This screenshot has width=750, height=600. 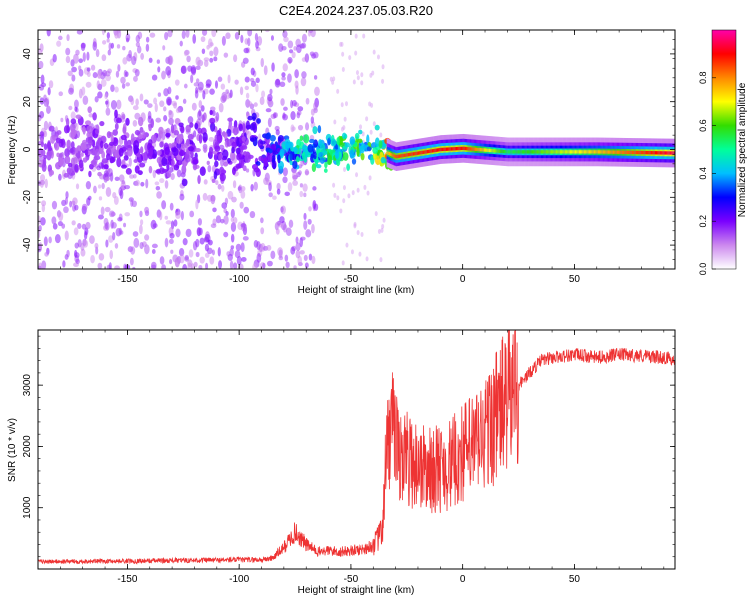 What do you see at coordinates (351, 279) in the screenshot?
I see `spectrogram-x-tick-label: -50` at bounding box center [351, 279].